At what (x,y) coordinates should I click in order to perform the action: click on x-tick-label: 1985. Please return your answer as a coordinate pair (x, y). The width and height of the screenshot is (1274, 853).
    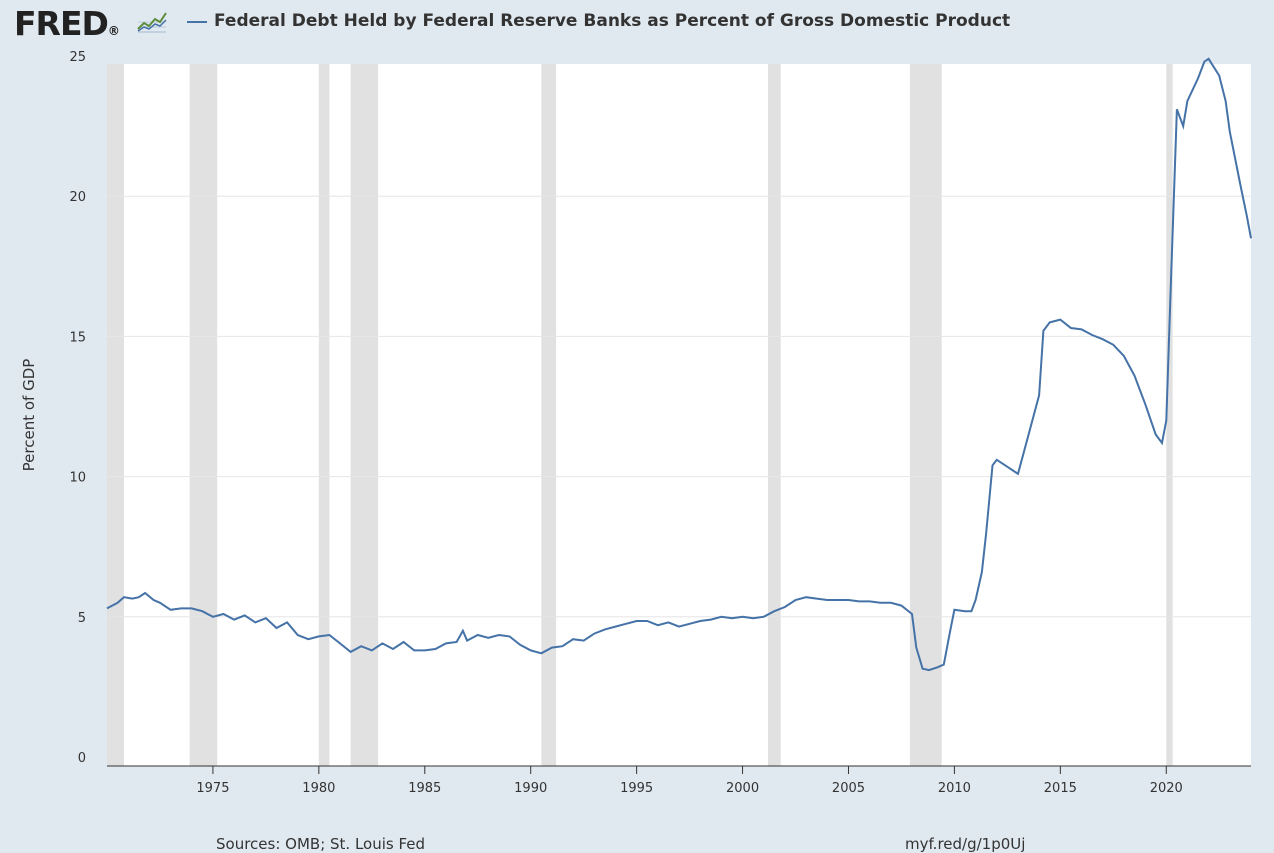
    Looking at the image, I should click on (424, 788).